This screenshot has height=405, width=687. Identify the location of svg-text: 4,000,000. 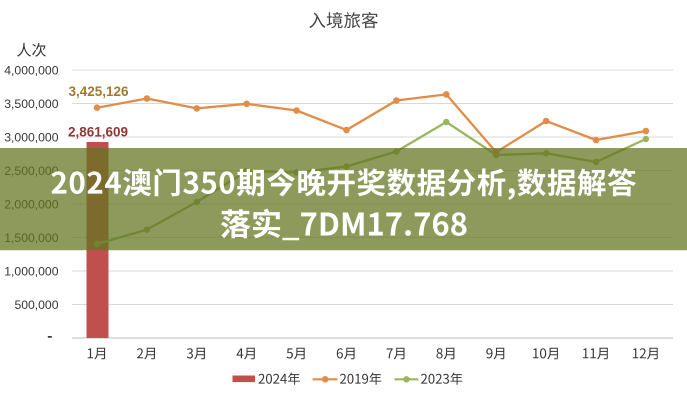
(31, 71).